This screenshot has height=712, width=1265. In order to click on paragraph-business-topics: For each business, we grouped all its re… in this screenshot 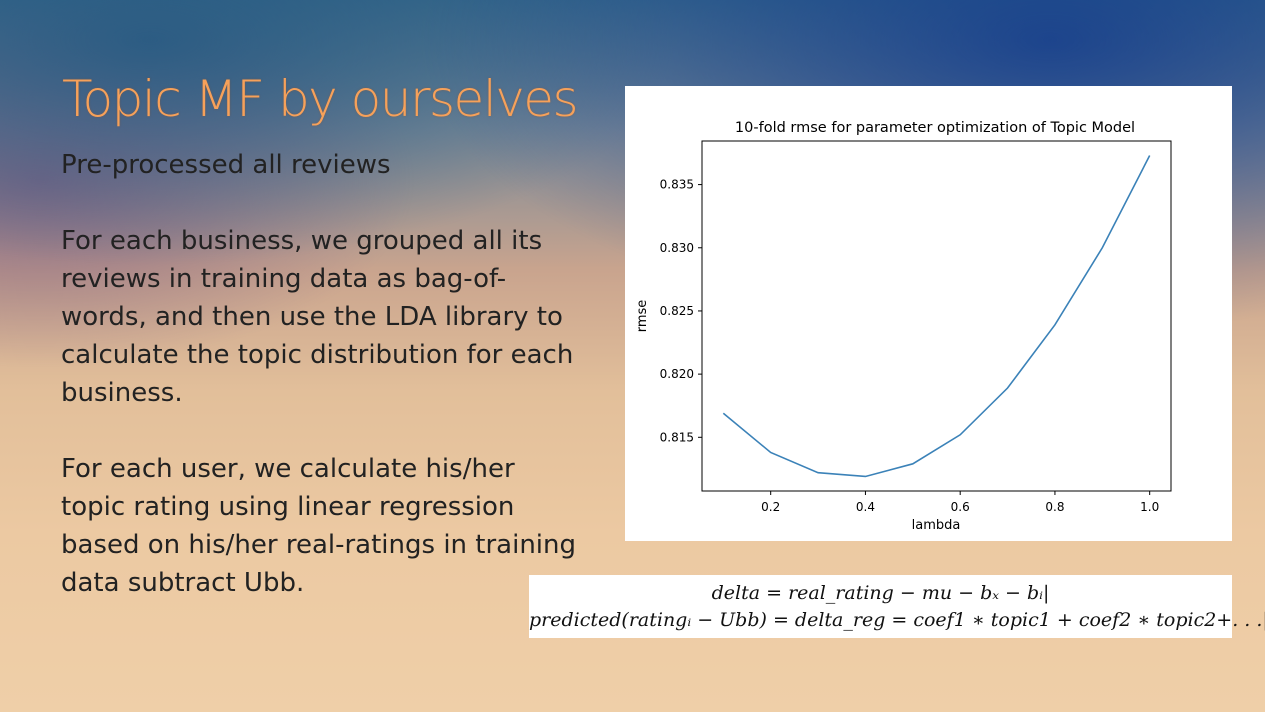, I will do `click(317, 317)`.